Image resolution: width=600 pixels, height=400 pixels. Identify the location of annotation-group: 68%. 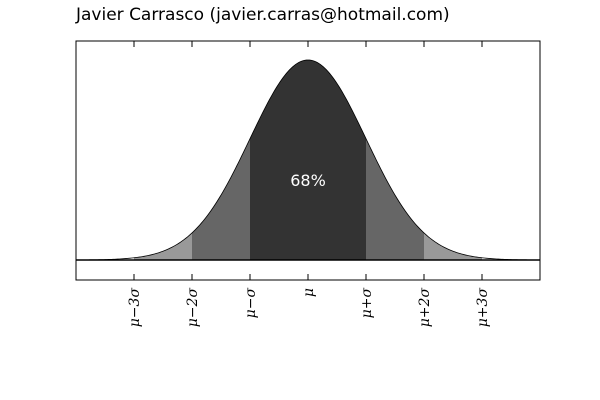
(308, 180).